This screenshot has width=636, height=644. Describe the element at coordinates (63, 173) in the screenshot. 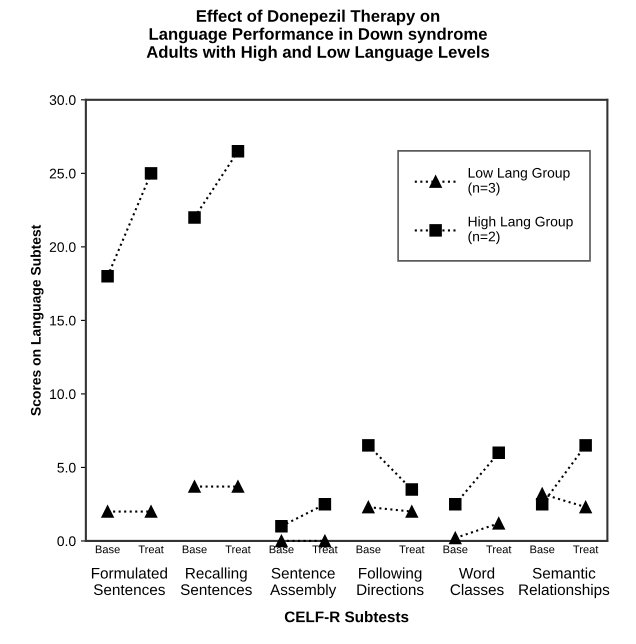

I see `y-tick-label: 25.0` at that location.